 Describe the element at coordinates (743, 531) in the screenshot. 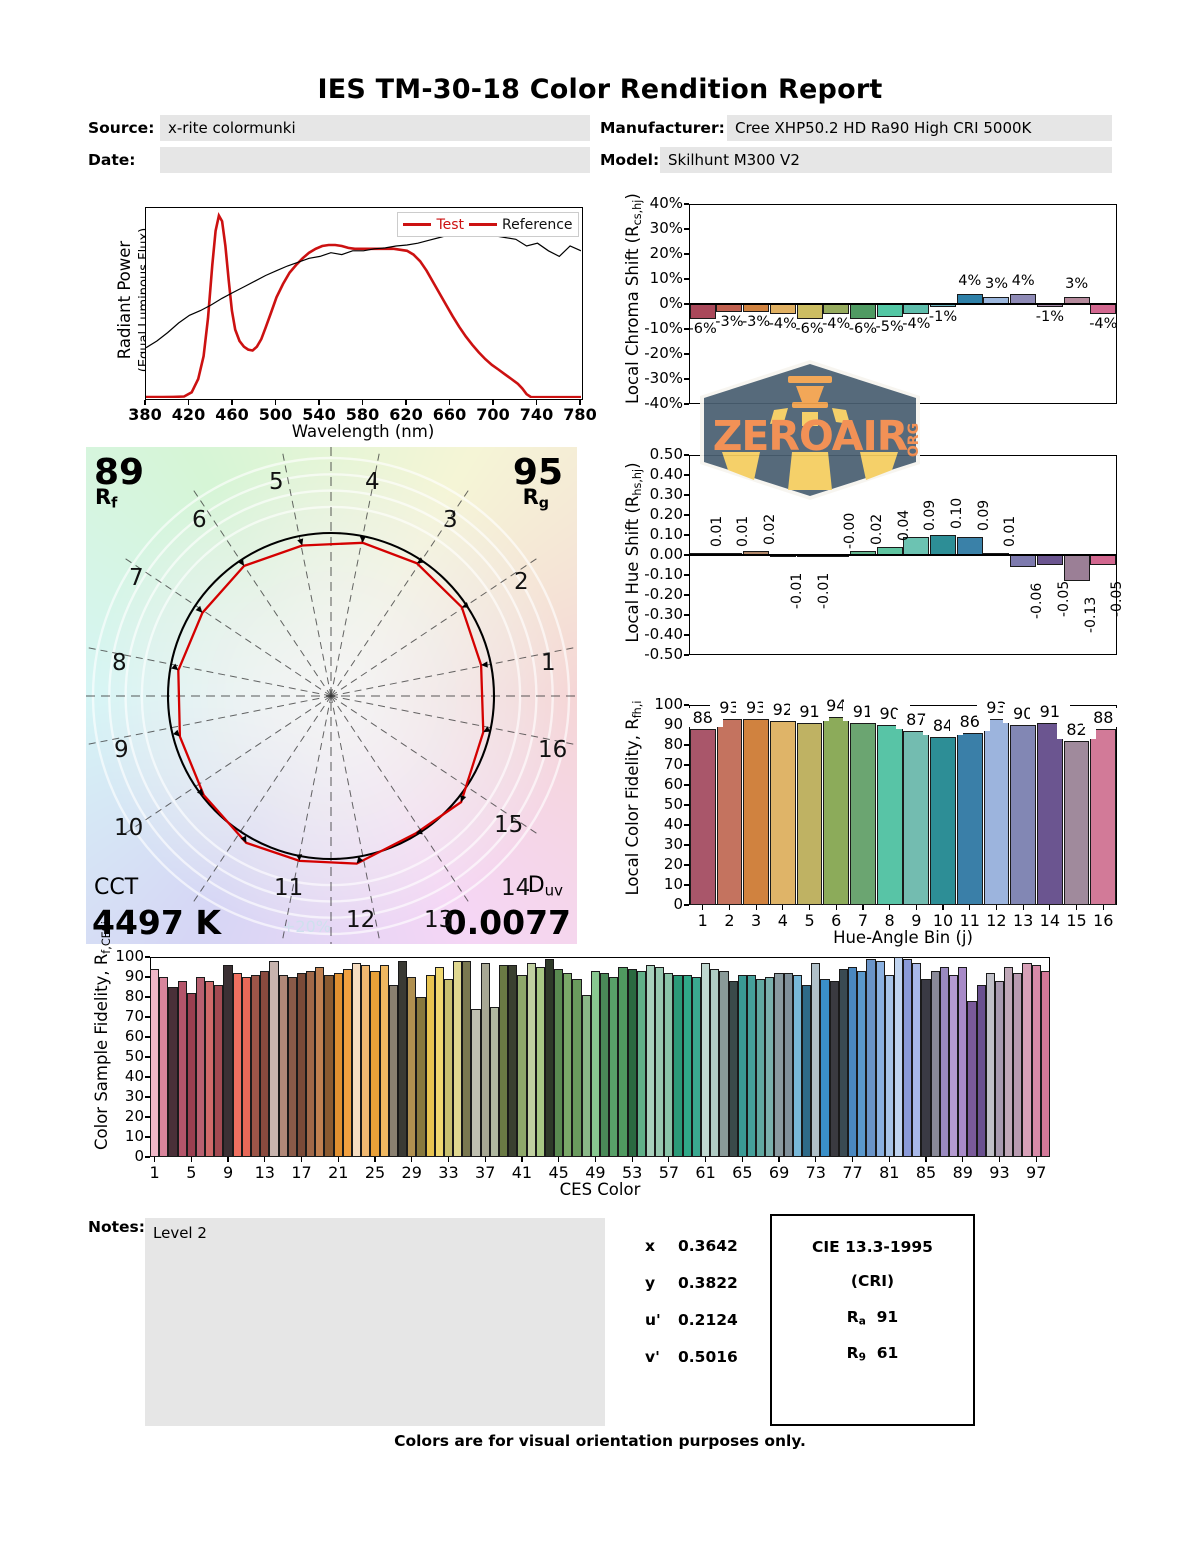

I see `local-hue-shift-bar-label-2: 0.01` at that location.